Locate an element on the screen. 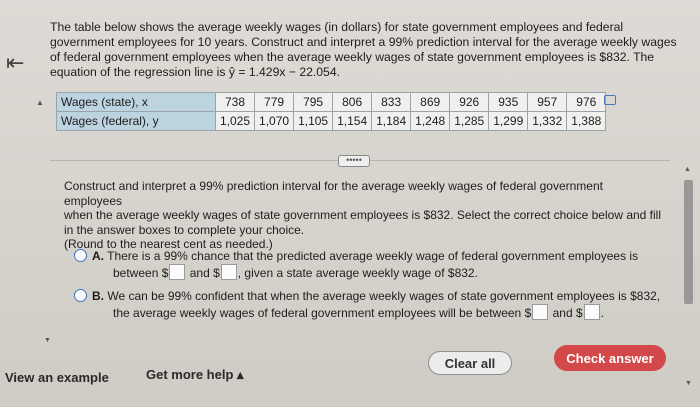  expand-more-button: ••••• is located at coordinates (354, 161).